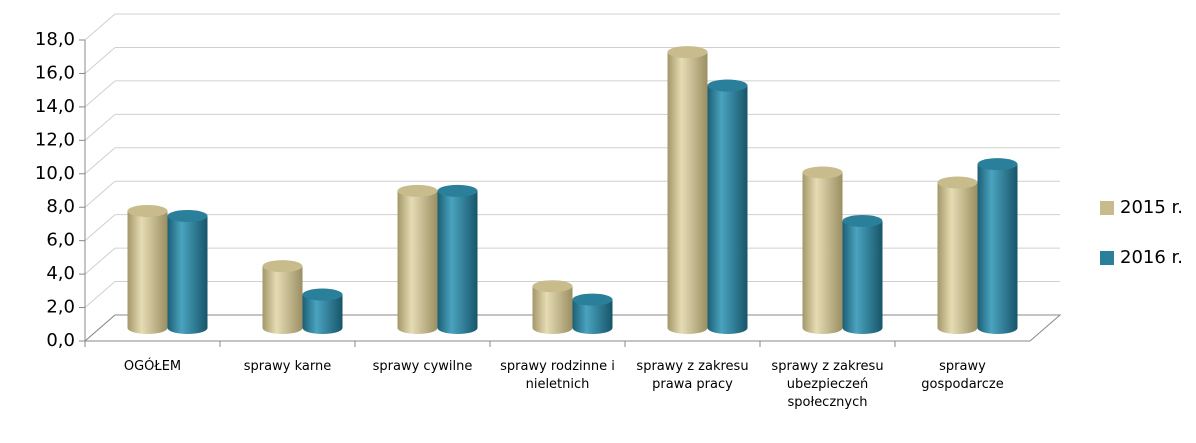 The image size is (1196, 443). Describe the element at coordinates (1151, 207) in the screenshot. I see `legend-label: 2015 r.` at that location.